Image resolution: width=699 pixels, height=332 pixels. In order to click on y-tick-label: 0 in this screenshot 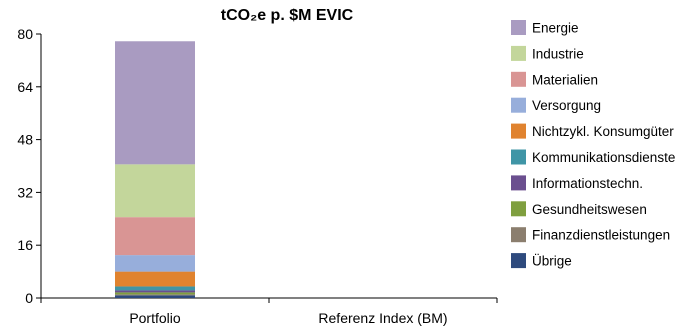, I will do `click(29, 298)`.